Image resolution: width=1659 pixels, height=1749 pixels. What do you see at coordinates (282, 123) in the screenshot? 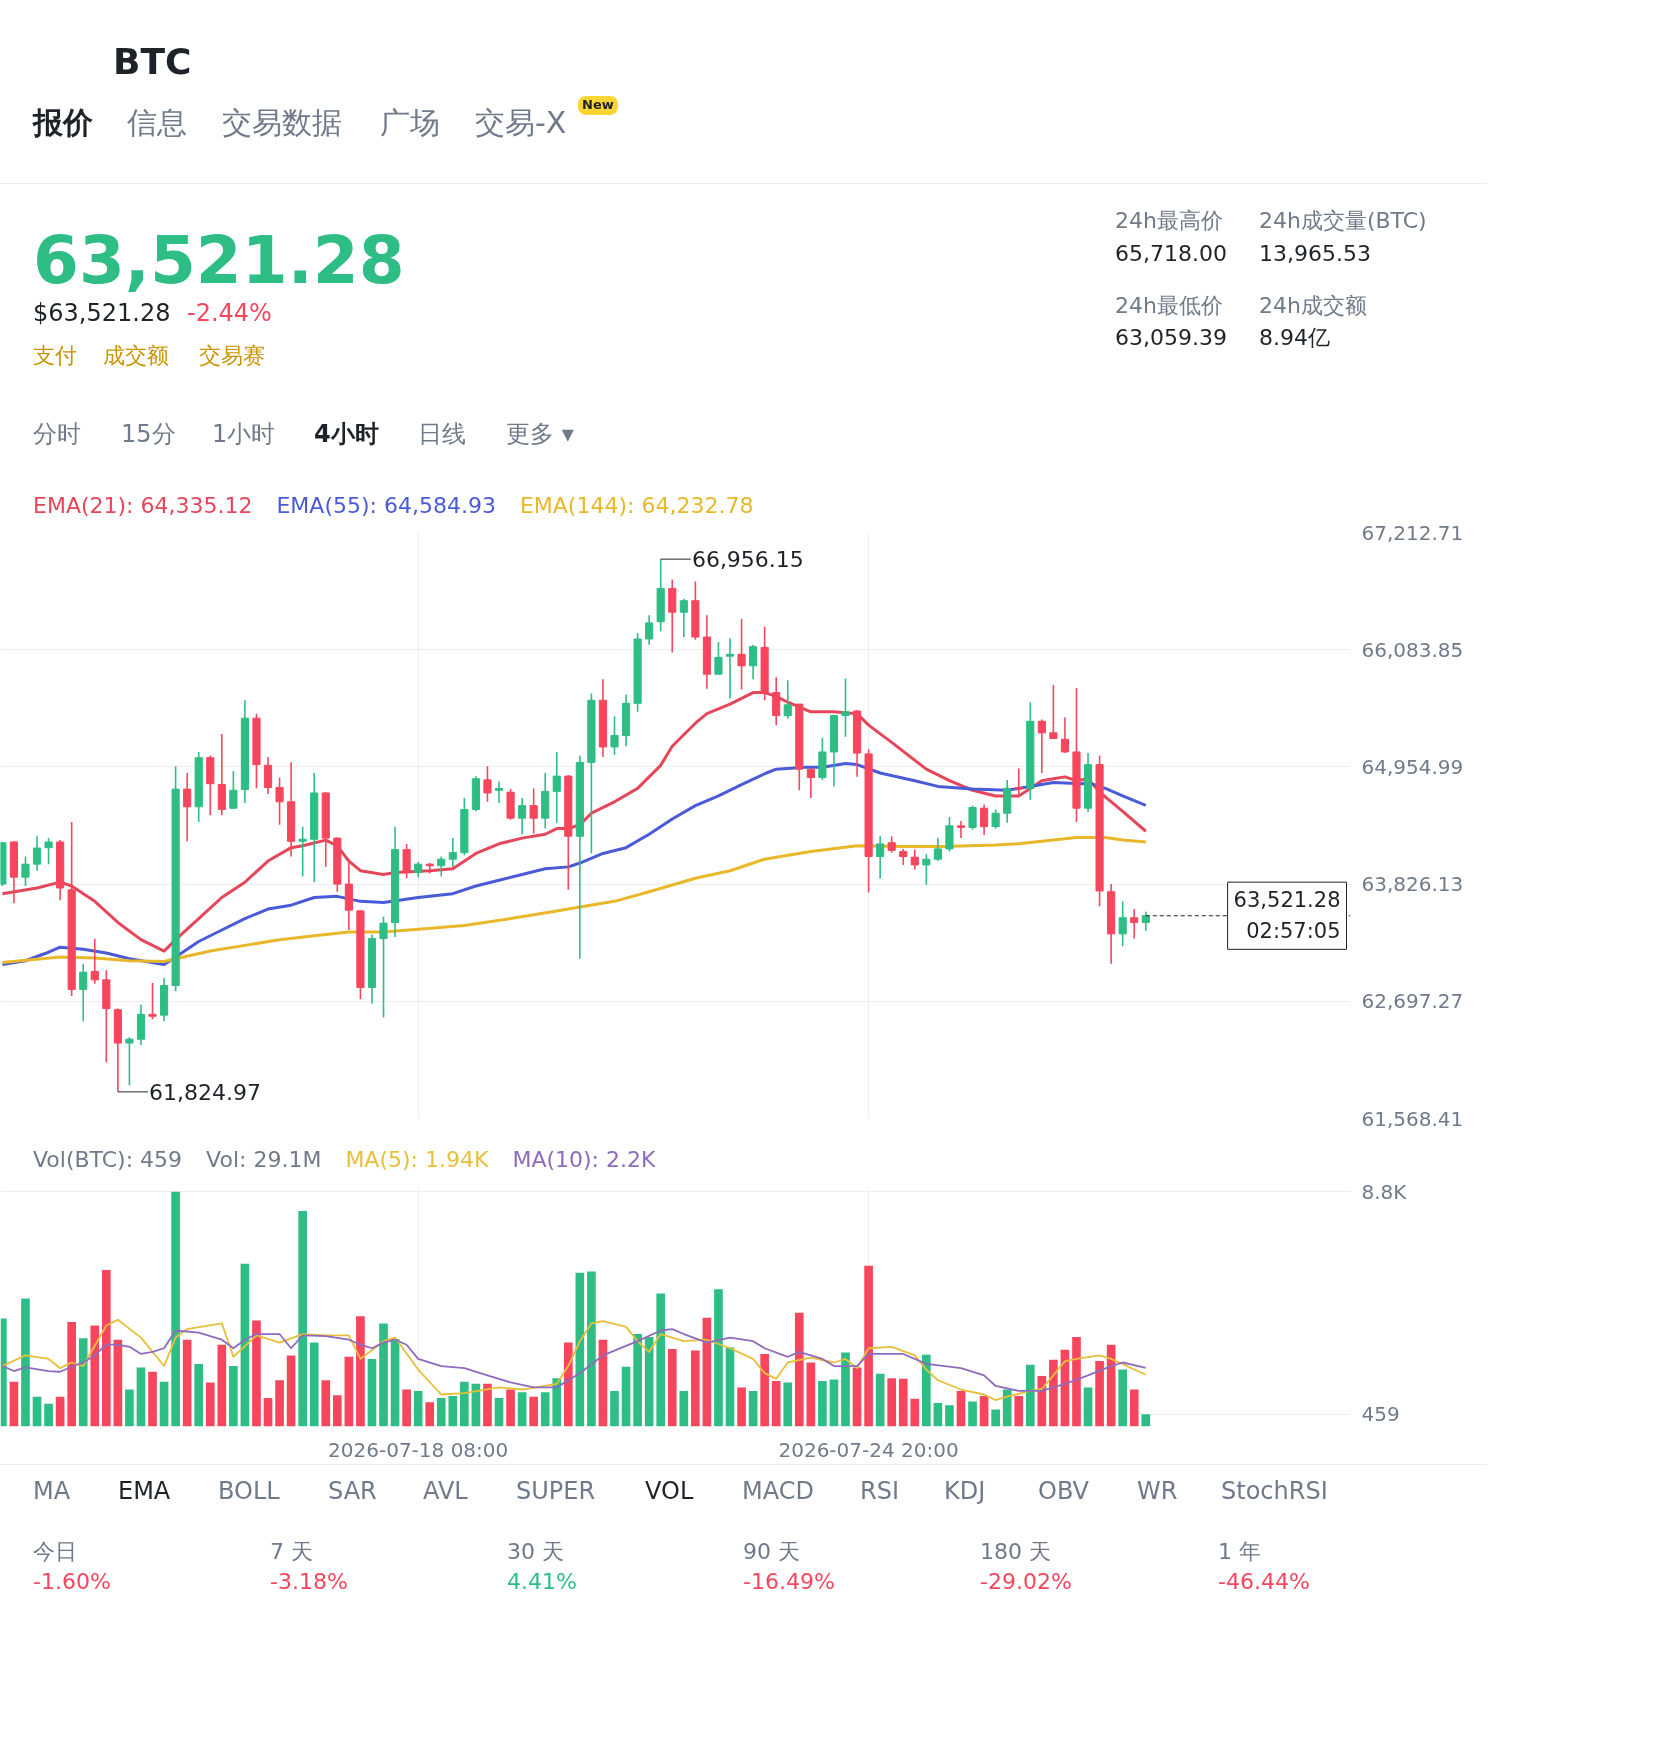
I see `text: 交易数据` at bounding box center [282, 123].